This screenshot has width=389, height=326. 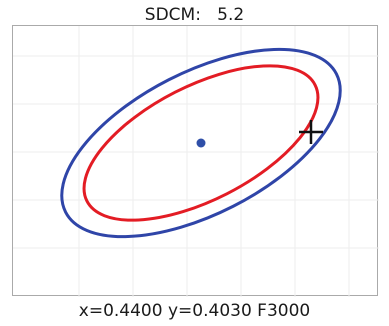 I want to click on y-value: 0.4030, so click(x=222, y=311).